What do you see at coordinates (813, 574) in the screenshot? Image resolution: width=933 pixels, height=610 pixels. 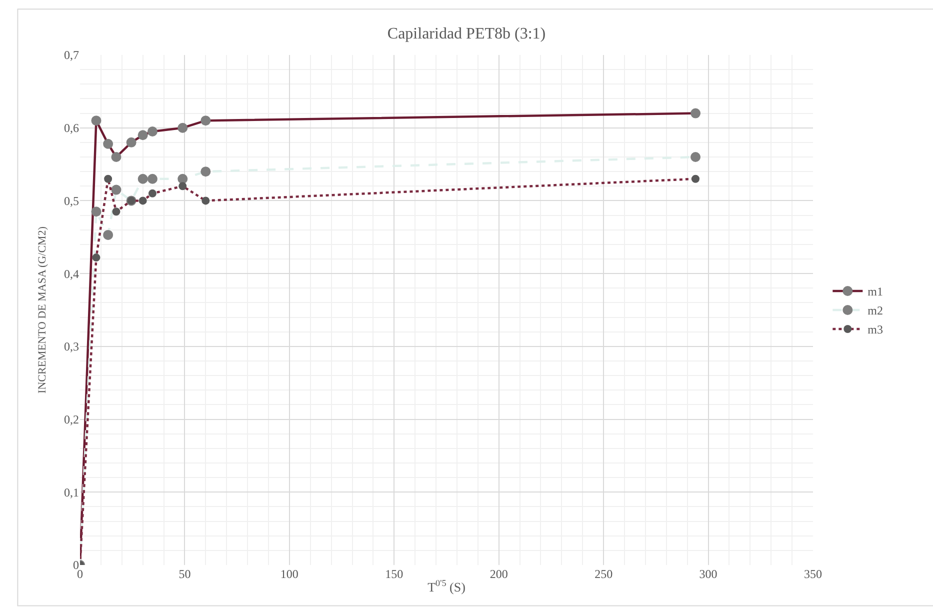 I see `x-tick-label: 350` at bounding box center [813, 574].